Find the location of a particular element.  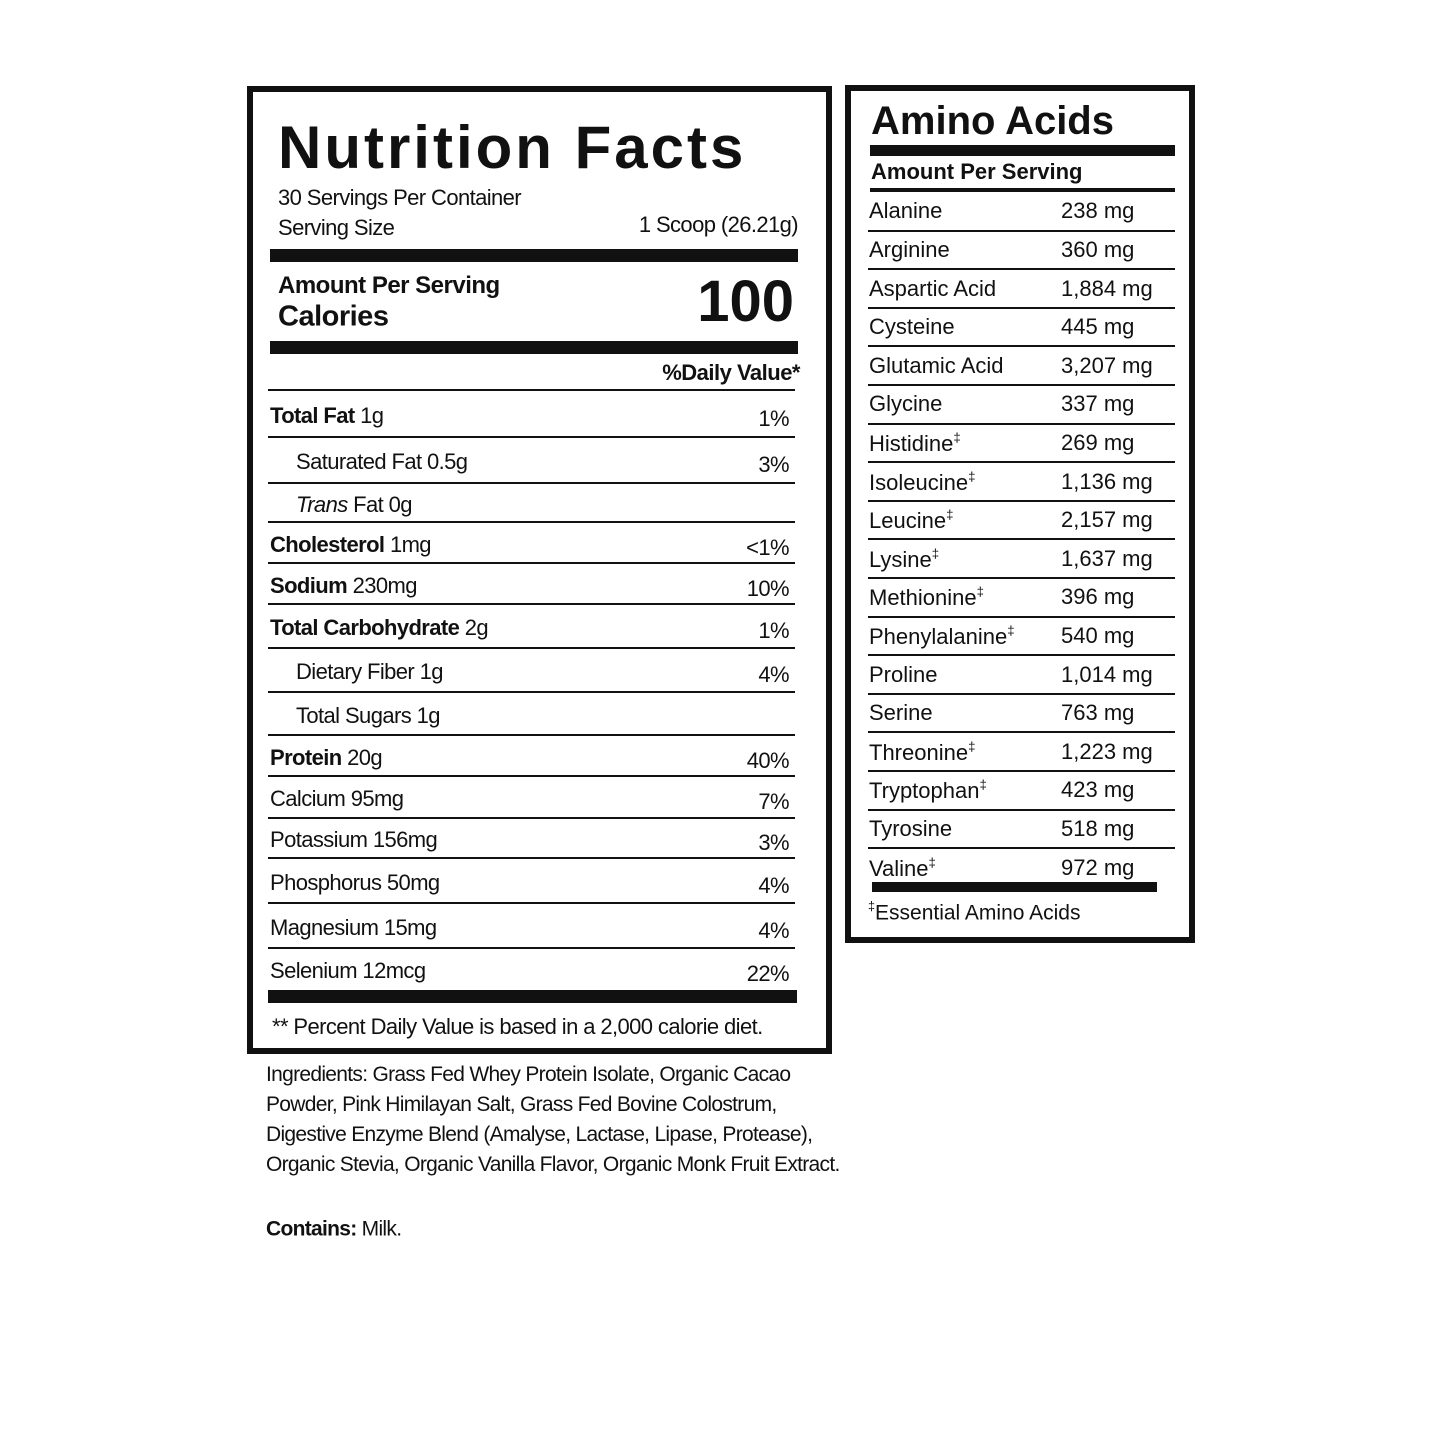

amino-name: Arginine is located at coordinates (909, 249).